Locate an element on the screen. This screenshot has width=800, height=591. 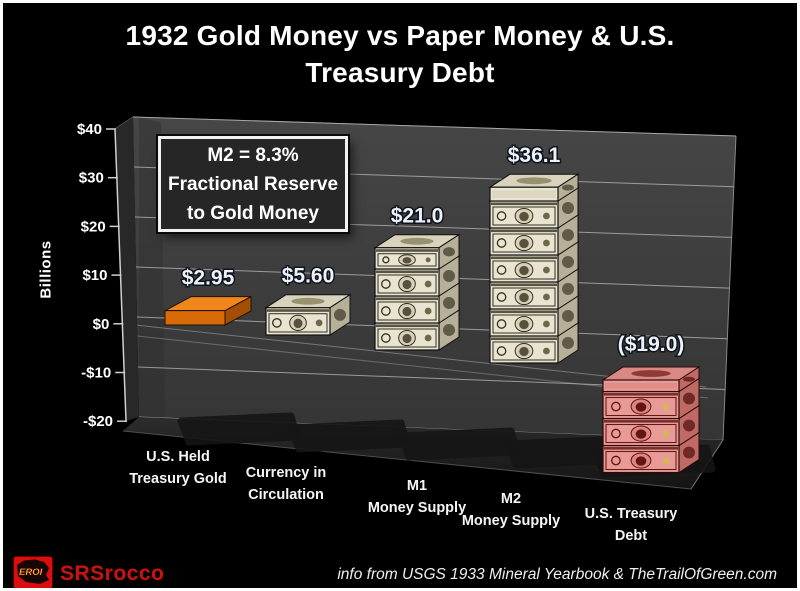
category-label: U.S. Held Treasury Gold is located at coordinates (178, 468).